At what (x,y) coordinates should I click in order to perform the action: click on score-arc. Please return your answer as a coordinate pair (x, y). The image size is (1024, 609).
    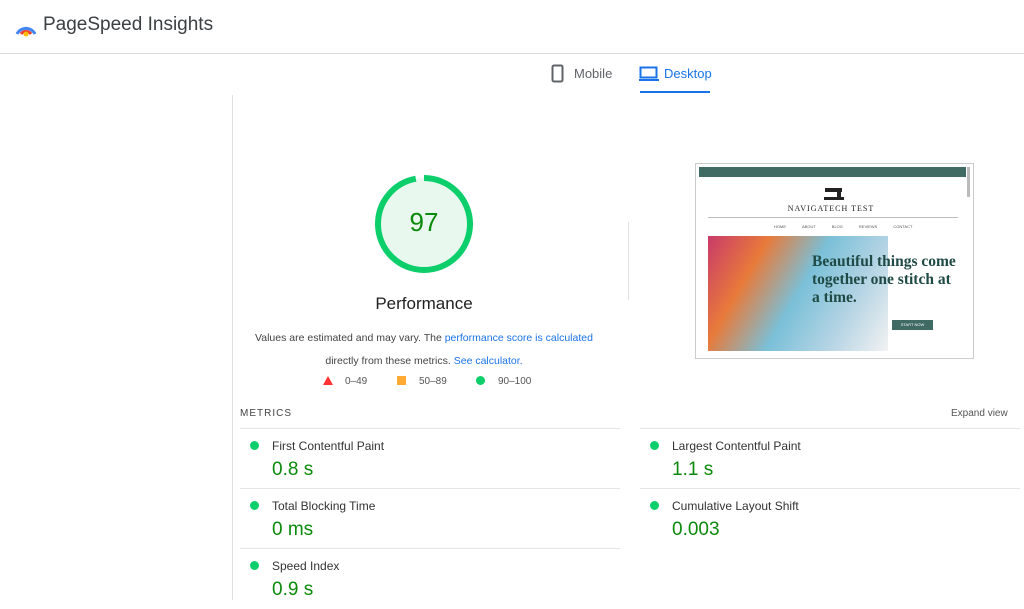
    Looking at the image, I should click on (424, 224).